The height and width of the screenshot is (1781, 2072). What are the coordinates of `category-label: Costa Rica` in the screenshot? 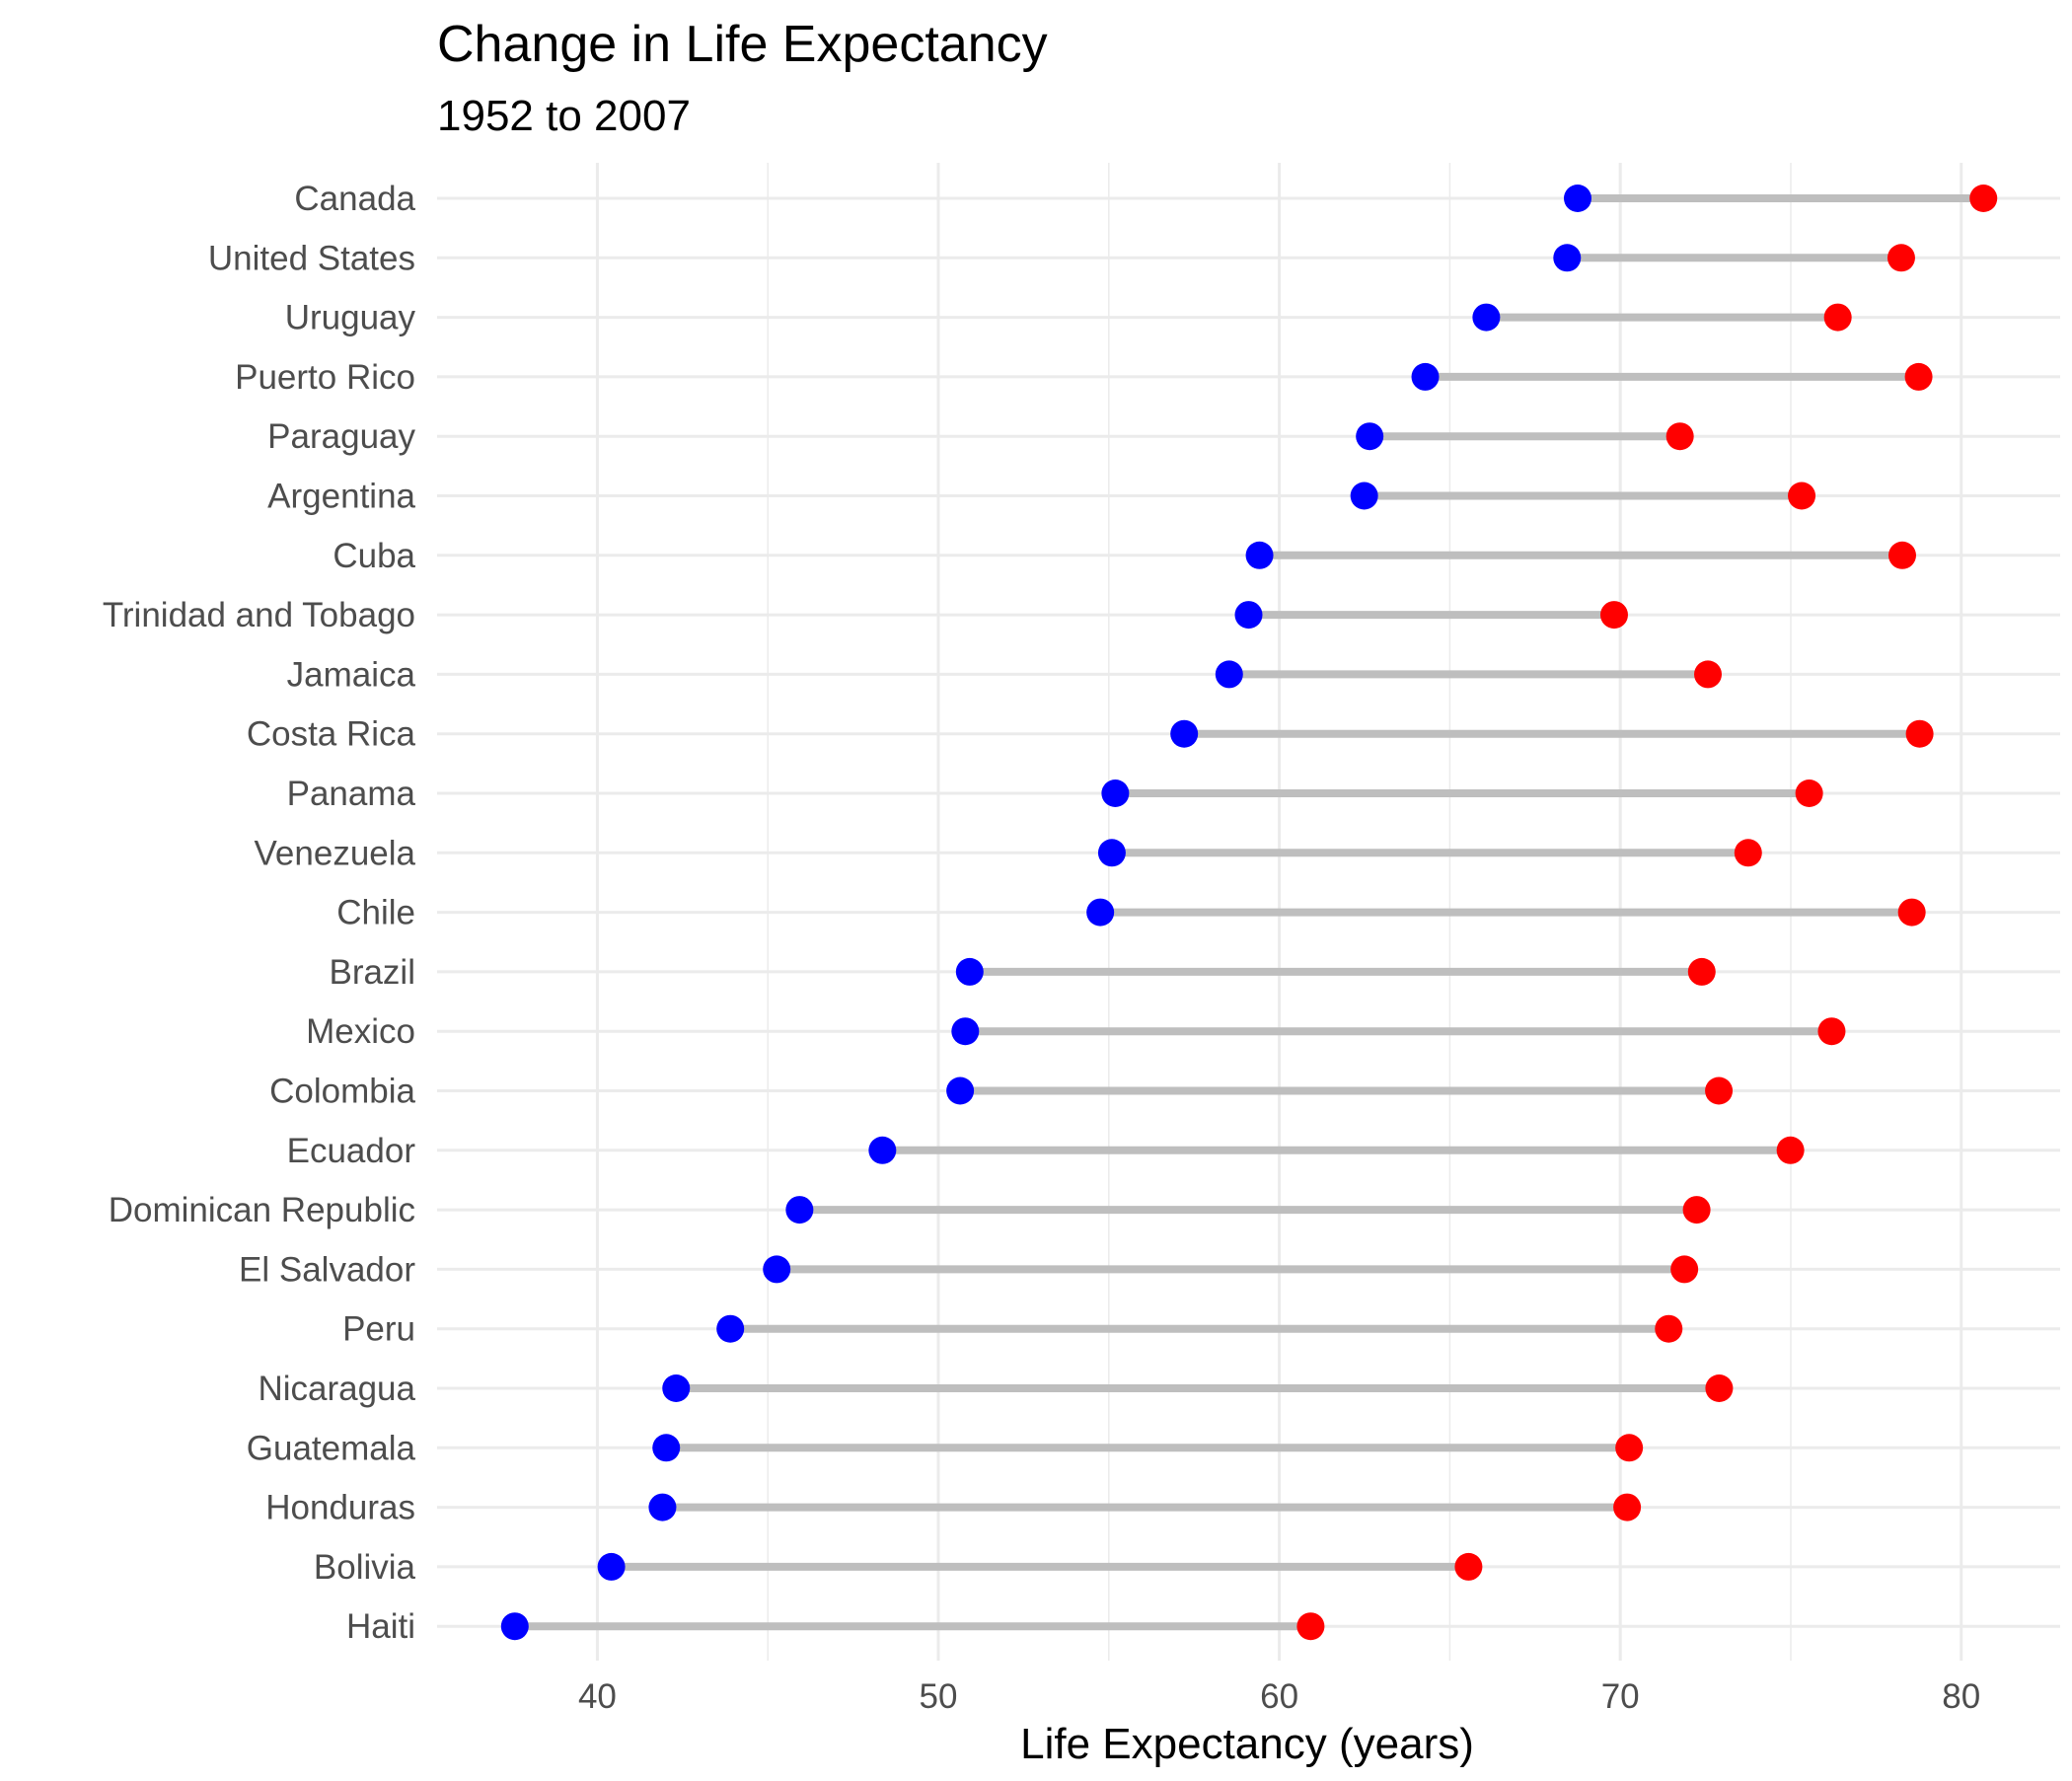 It's located at (331, 735).